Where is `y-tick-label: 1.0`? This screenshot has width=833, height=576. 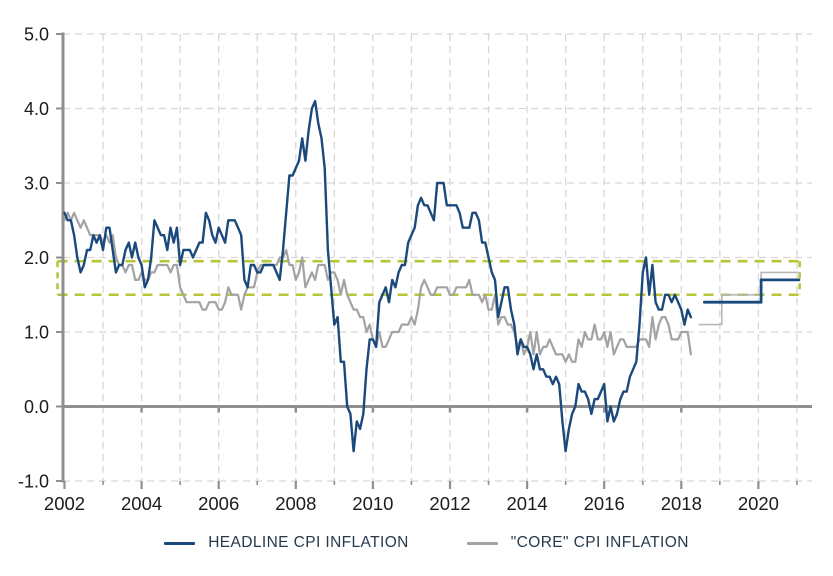
y-tick-label: 1.0 is located at coordinates (36, 333).